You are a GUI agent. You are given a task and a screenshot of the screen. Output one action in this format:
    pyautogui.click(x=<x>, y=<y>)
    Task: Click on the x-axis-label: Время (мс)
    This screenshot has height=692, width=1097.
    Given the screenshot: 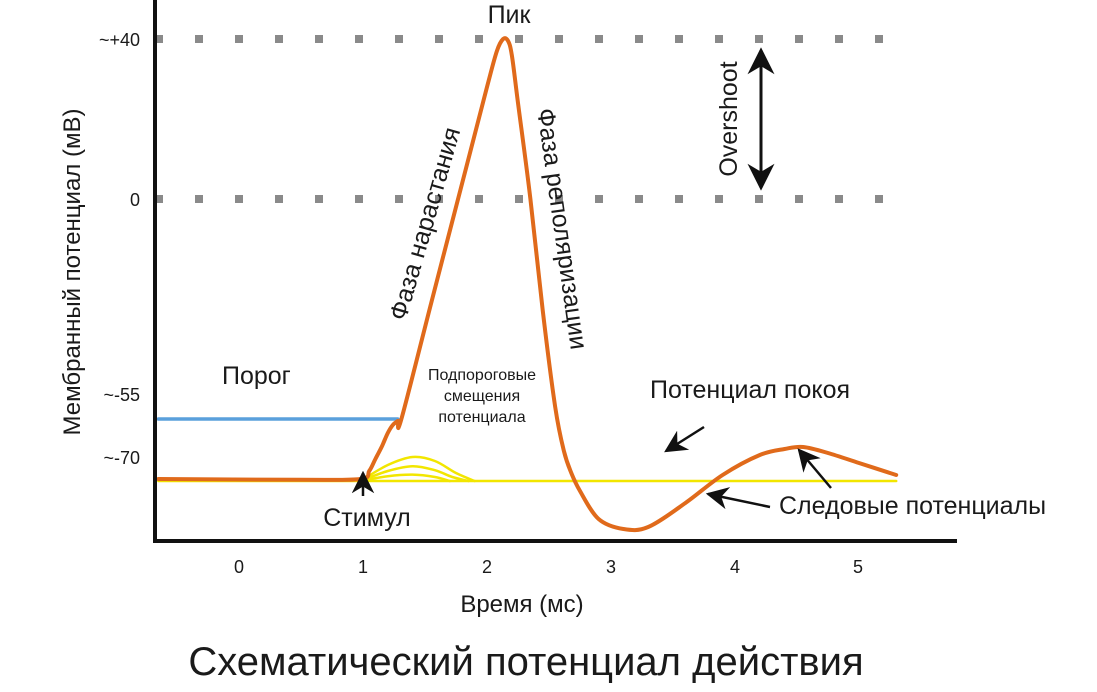 What is the action you would take?
    pyautogui.click(x=521, y=604)
    